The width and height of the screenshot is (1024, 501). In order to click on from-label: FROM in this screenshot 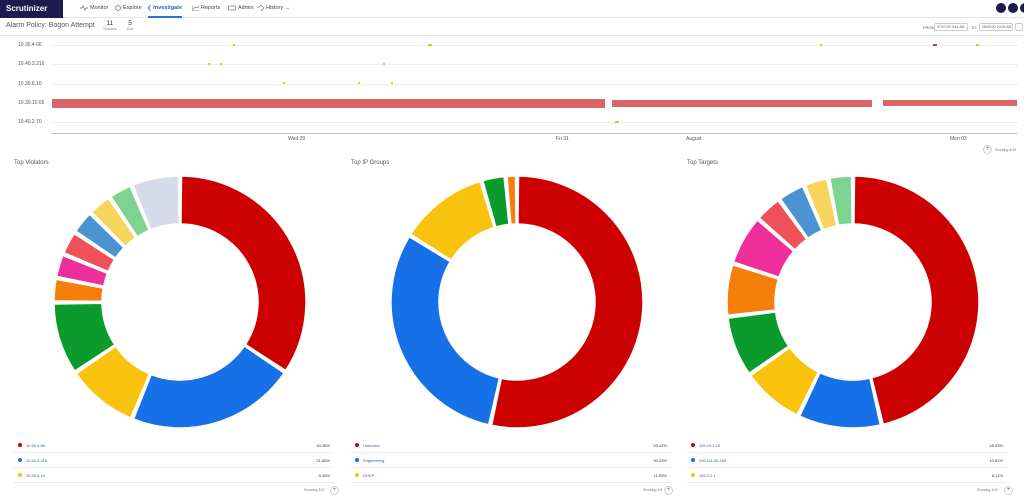, I will do `click(929, 27)`.